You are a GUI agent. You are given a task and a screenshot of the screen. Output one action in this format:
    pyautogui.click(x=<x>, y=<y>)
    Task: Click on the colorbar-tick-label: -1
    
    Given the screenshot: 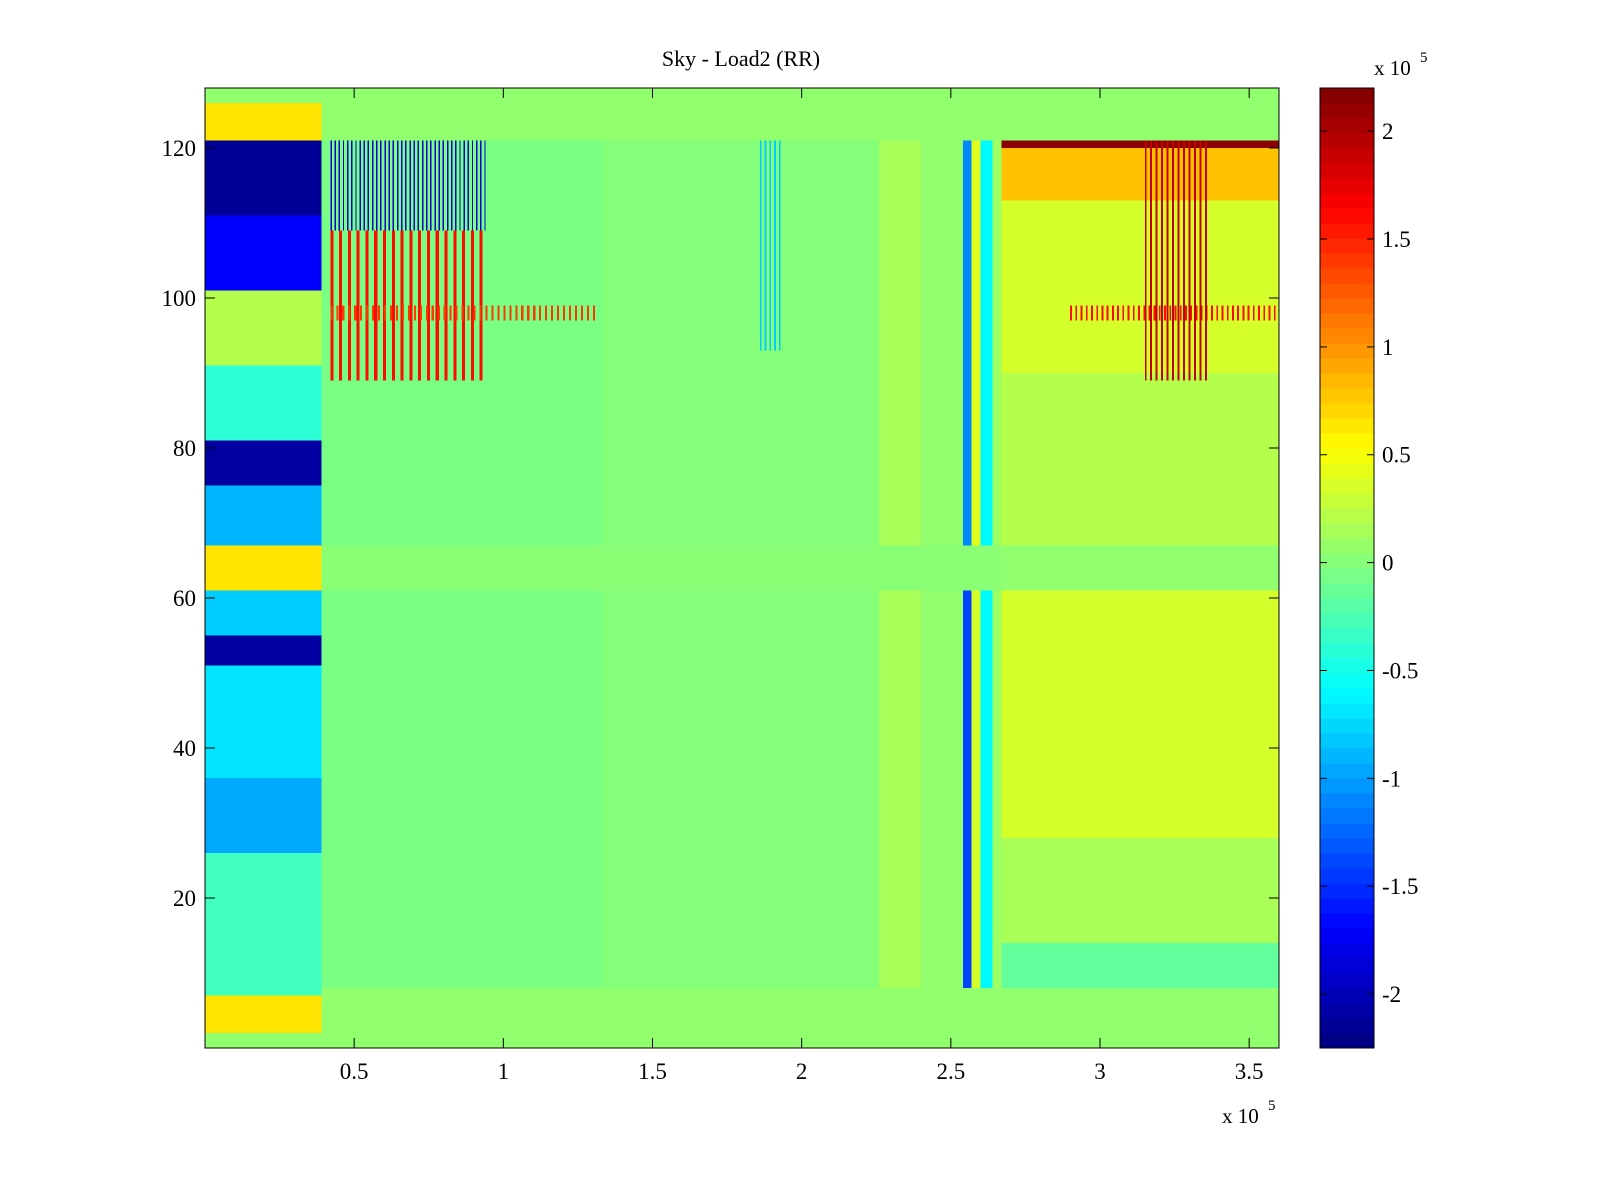 What is the action you would take?
    pyautogui.click(x=1391, y=778)
    